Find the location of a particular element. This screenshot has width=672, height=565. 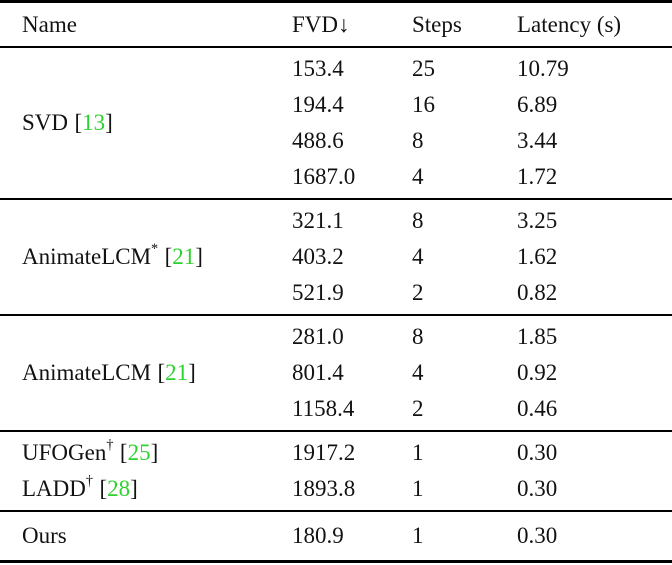

table-rule-bottom is located at coordinates (336, 561).